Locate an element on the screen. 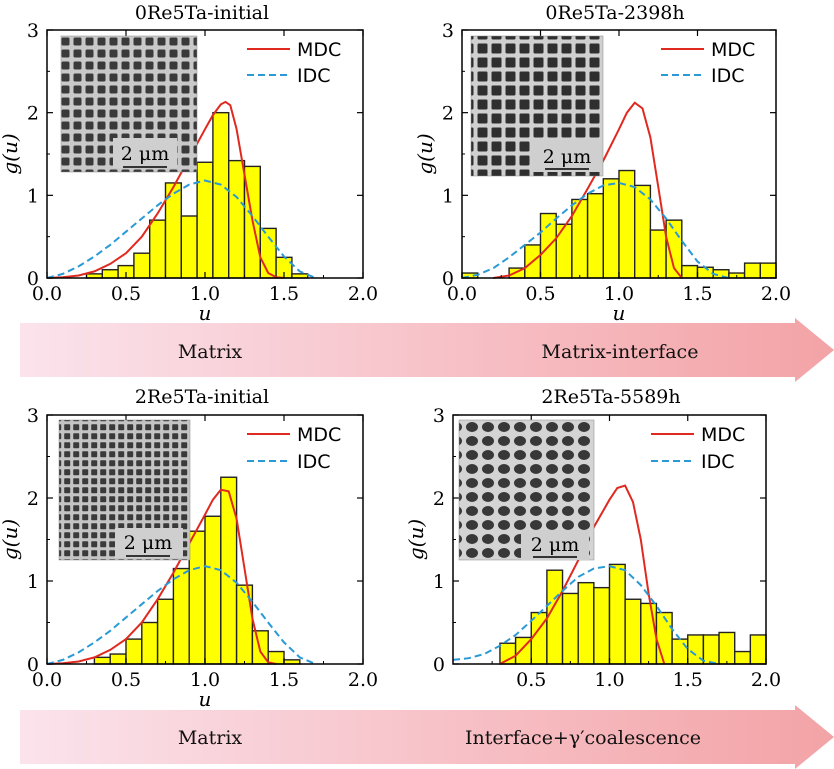 Image resolution: width=834 pixels, height=769 pixels. chart-title: 2Re5Ta-initial is located at coordinates (202, 397).